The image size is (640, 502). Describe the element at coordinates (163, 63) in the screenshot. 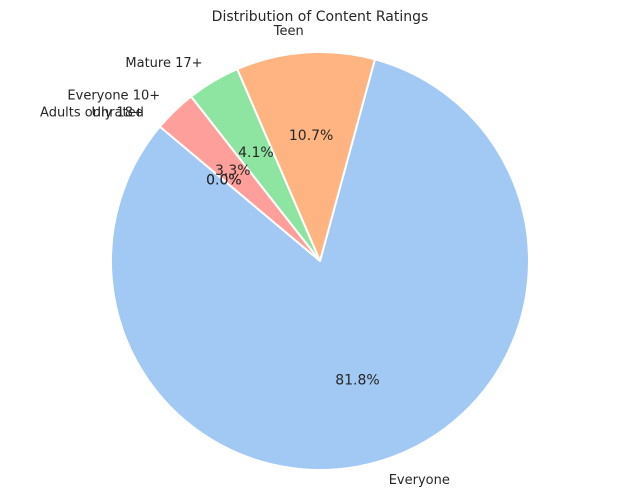

I see `slice-label-mature-17: Mature 17+` at that location.